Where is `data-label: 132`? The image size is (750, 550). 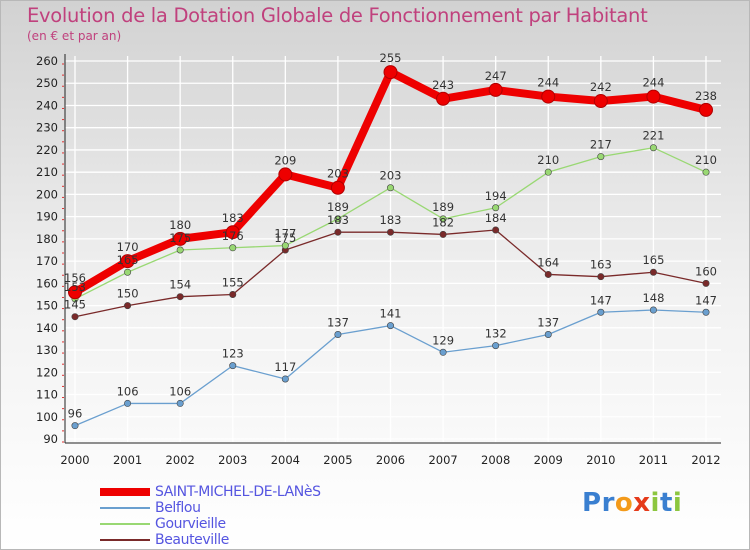
data-label: 132 is located at coordinates (496, 334).